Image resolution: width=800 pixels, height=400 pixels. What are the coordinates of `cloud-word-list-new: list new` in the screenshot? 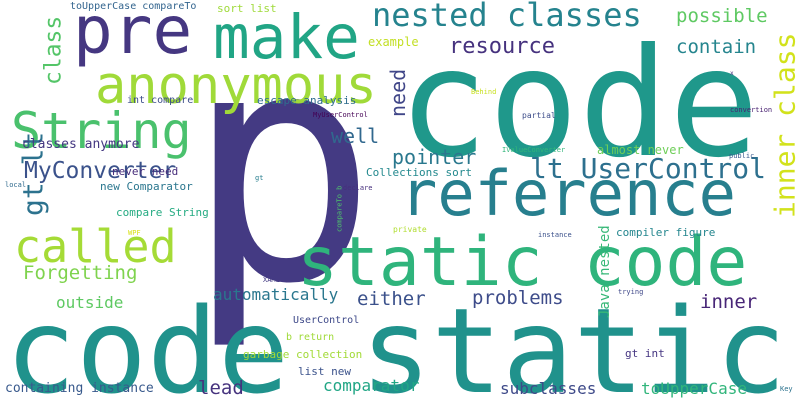 It's located at (324, 371).